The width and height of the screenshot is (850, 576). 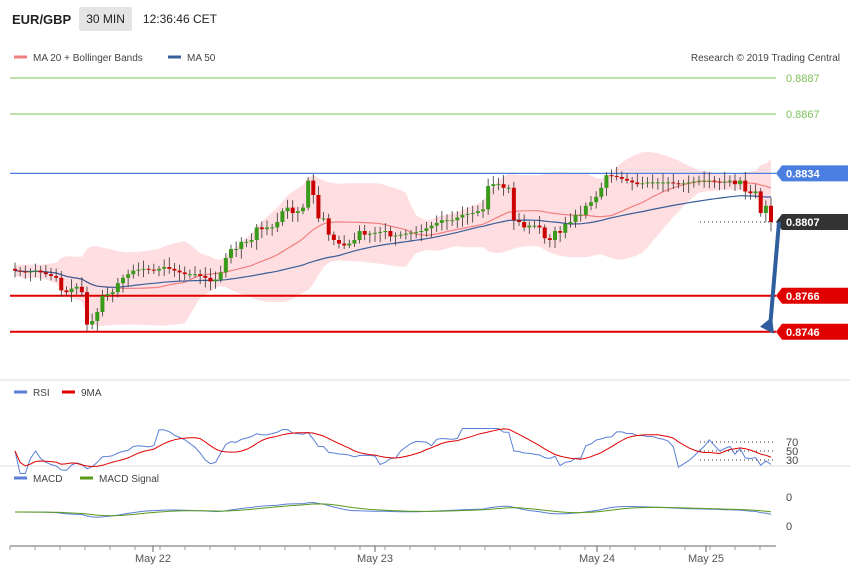 What do you see at coordinates (767, 325) in the screenshot?
I see `projection-arrow-head` at bounding box center [767, 325].